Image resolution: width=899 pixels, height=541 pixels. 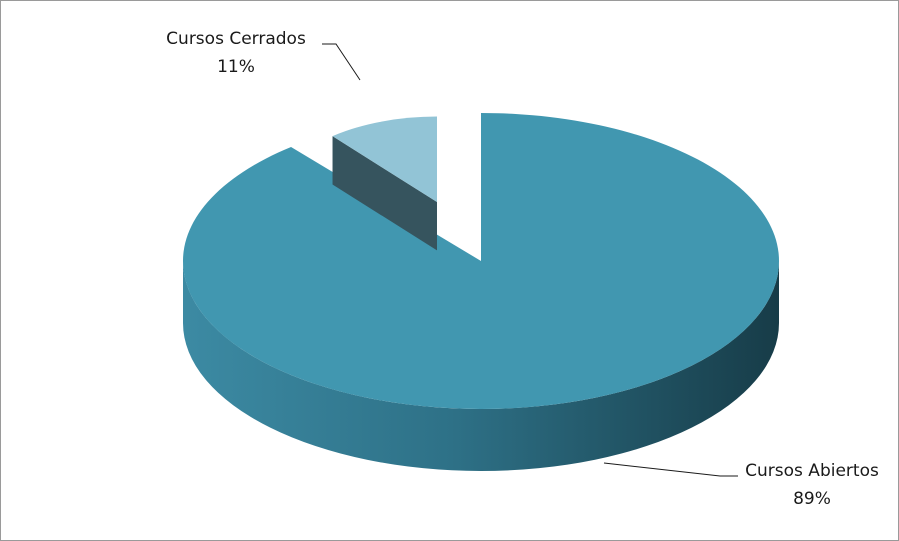 I want to click on slice-cursos-cerrados-side, so click(x=384, y=193).